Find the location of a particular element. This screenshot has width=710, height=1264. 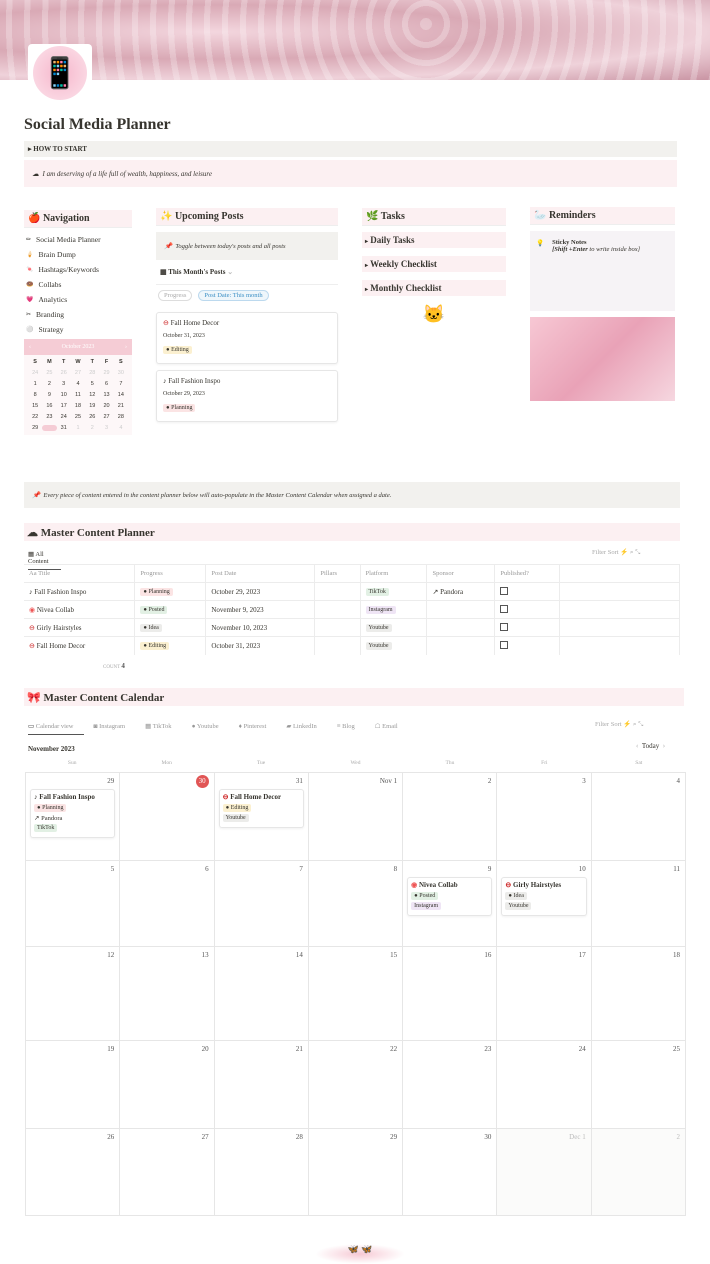

row-title: Fall Fashion Inspo is located at coordinates (60, 591).